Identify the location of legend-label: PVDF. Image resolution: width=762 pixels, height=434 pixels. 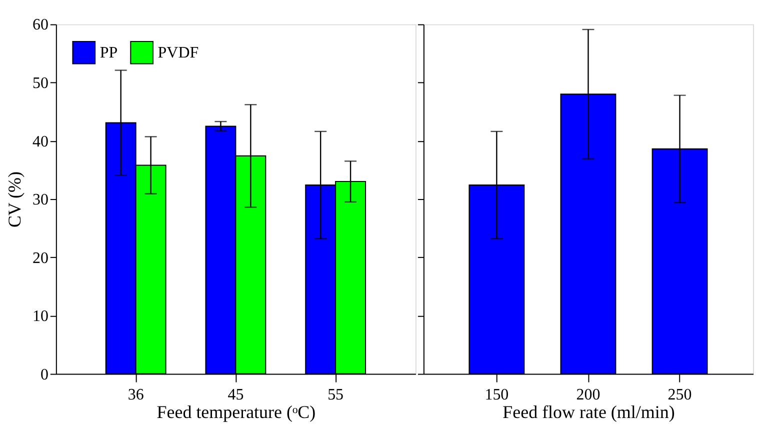
(178, 53).